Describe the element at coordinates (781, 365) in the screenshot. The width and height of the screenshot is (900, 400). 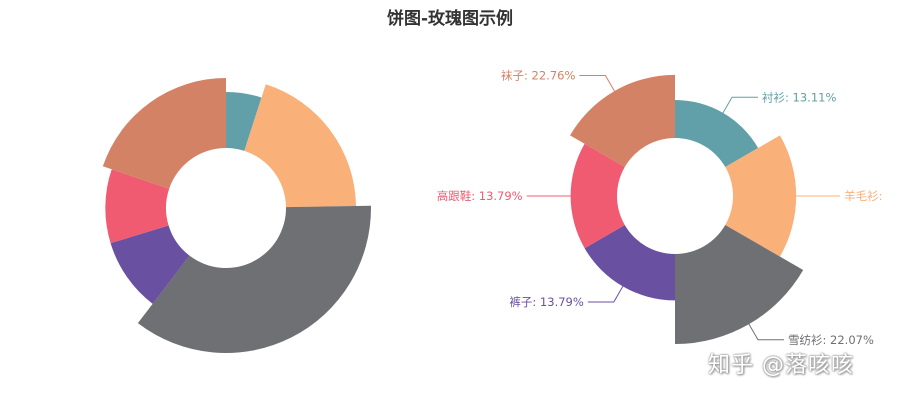
I see `watermark: 知乎 @落咳咳` at that location.